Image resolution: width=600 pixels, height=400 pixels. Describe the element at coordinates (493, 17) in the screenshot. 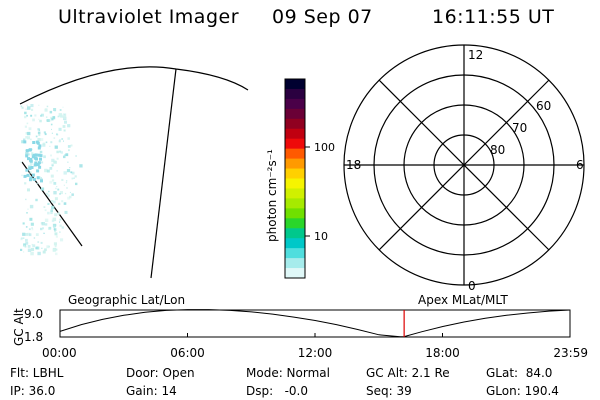

I see `time-label: 16:11:55 UT` at that location.